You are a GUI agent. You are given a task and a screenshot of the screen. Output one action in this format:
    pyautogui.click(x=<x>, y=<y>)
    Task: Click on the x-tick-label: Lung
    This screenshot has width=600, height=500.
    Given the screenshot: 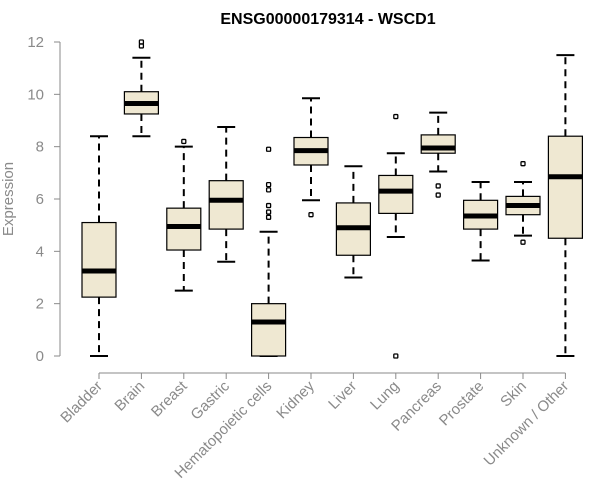 What is the action you would take?
    pyautogui.click(x=385, y=396)
    